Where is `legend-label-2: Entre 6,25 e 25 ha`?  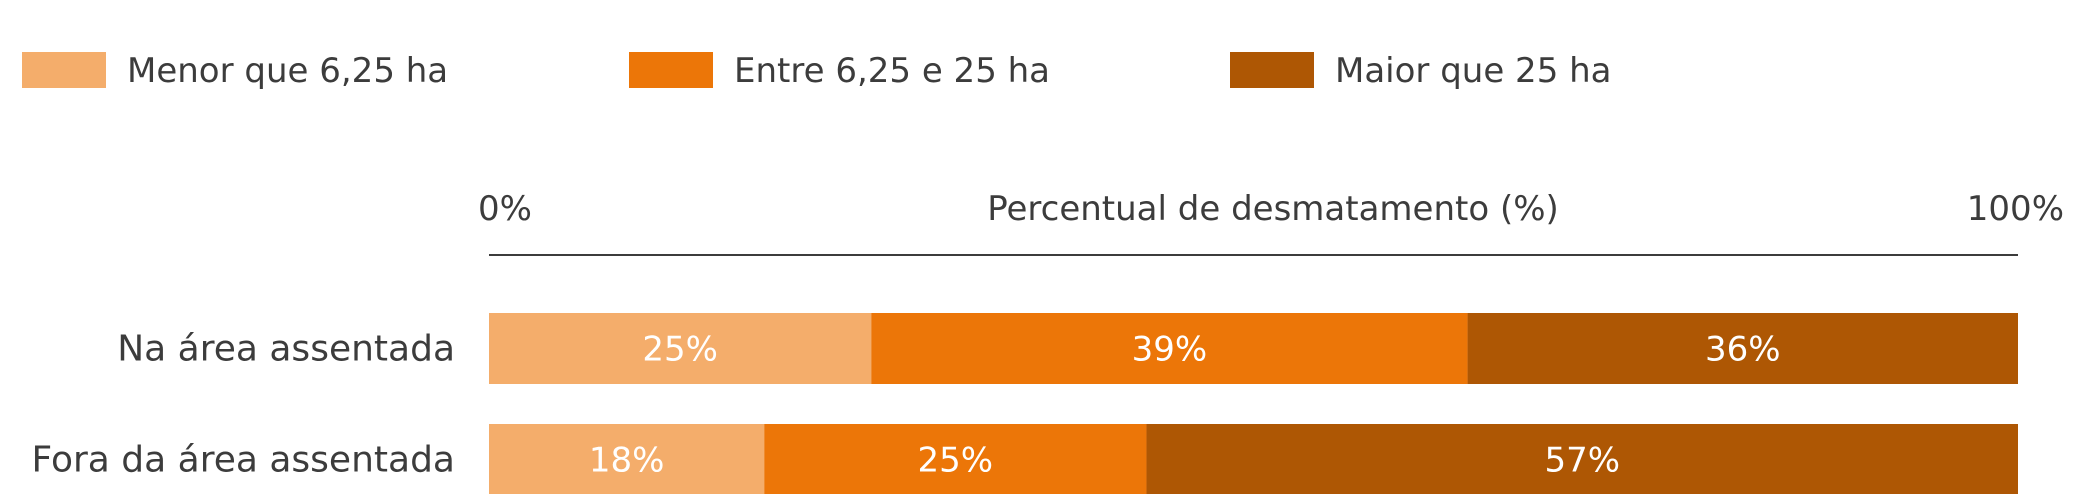
legend-label-2: Entre 6,25 e 25 ha is located at coordinates (892, 71).